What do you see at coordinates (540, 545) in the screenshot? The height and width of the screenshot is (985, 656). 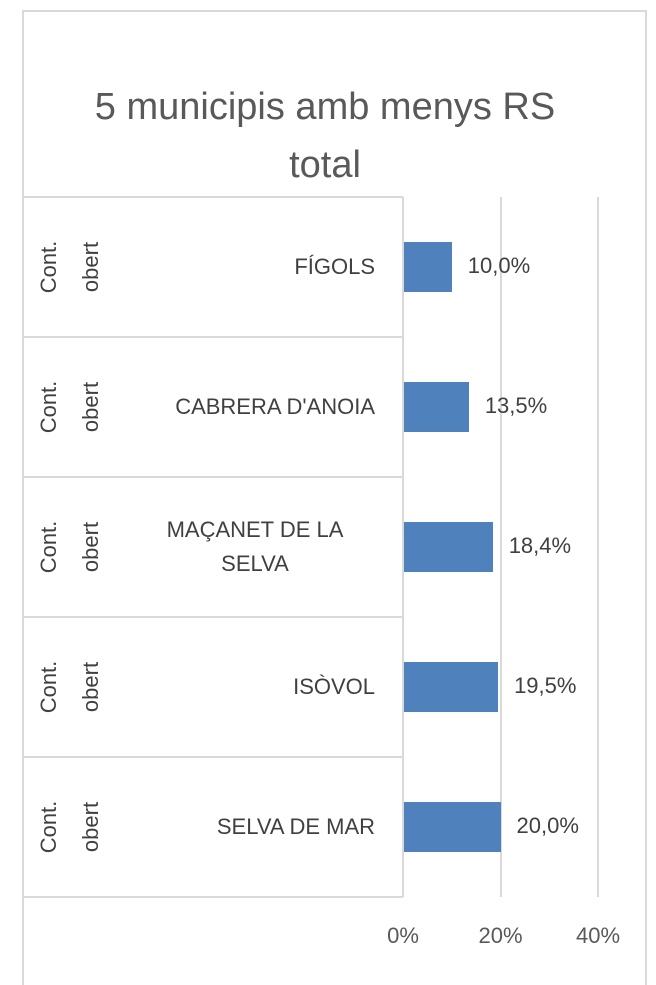 I see `value-label: 18,4%` at bounding box center [540, 545].